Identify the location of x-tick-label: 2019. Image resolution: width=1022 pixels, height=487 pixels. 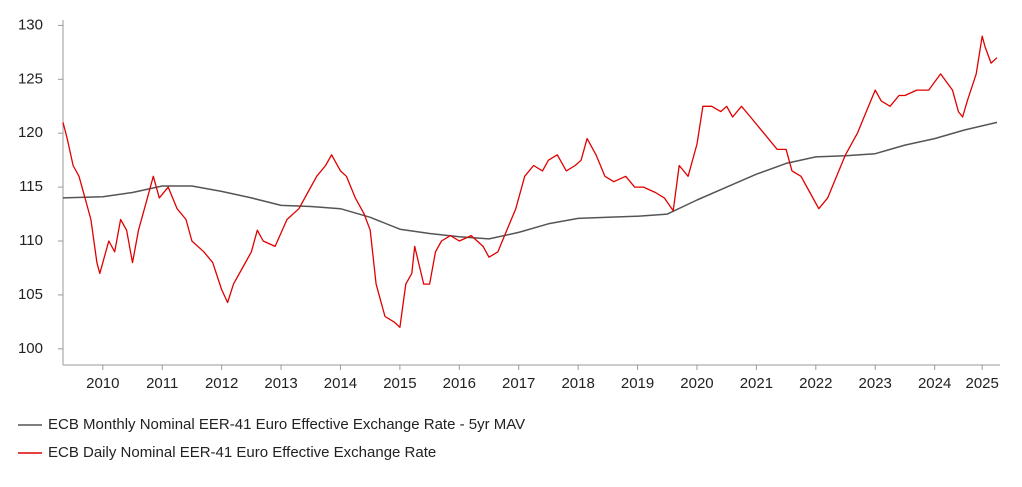
(637, 383).